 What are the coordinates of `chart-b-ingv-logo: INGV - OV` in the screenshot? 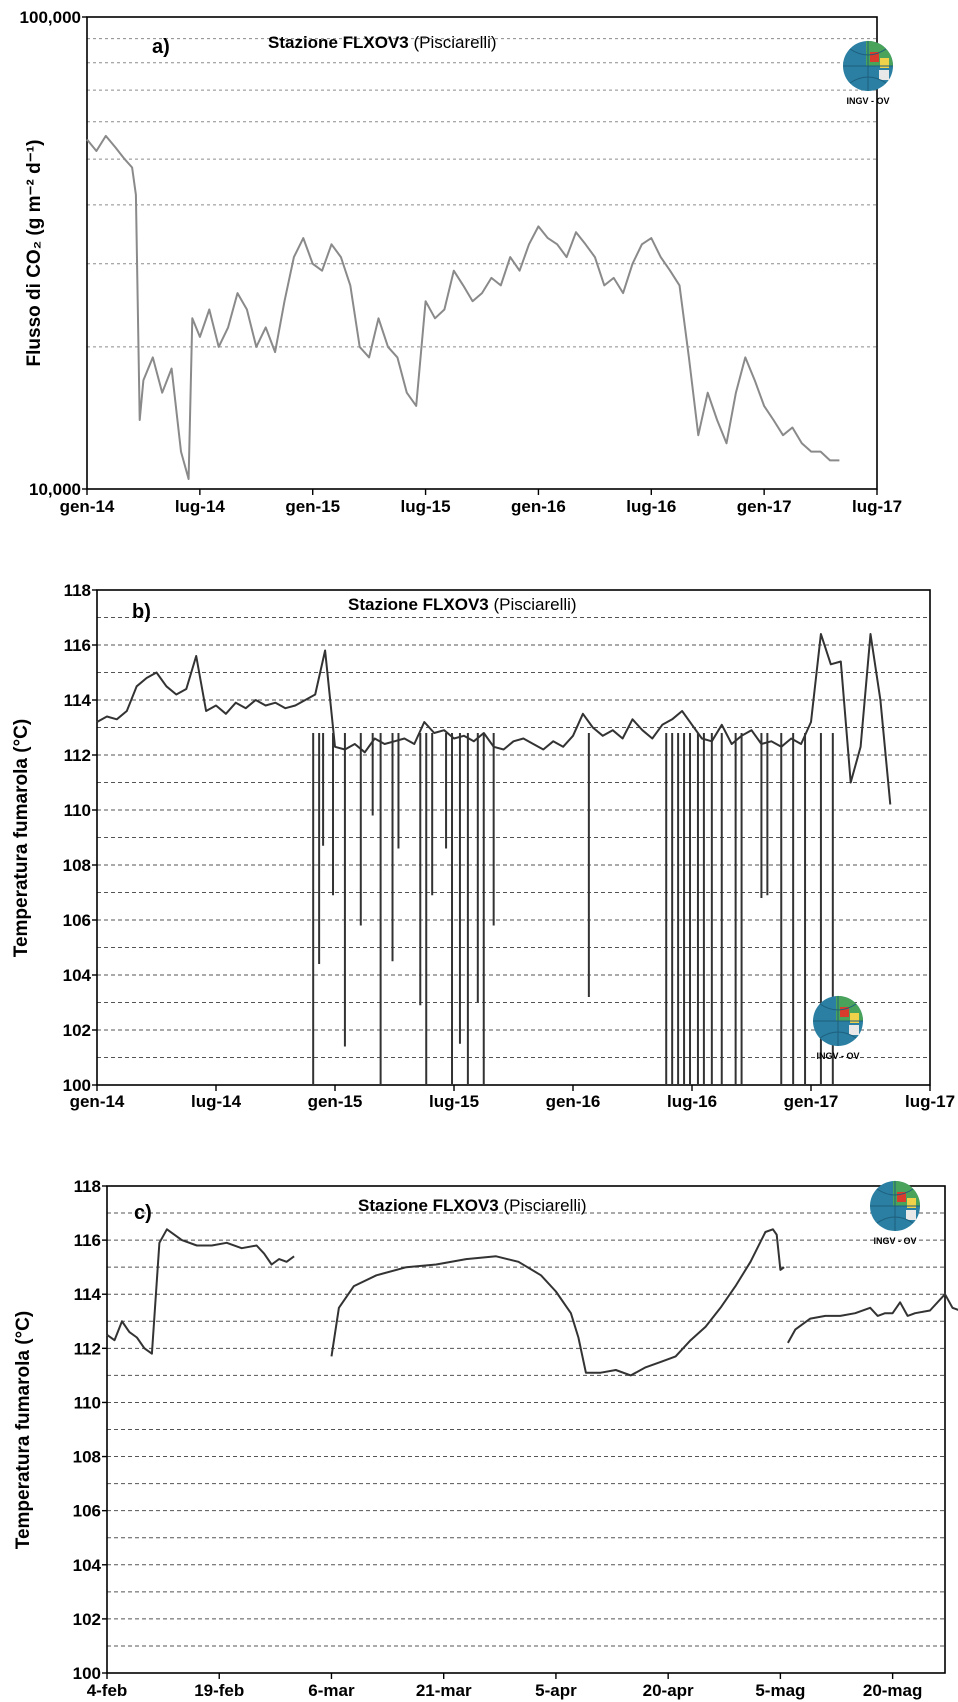 It's located at (838, 1028).